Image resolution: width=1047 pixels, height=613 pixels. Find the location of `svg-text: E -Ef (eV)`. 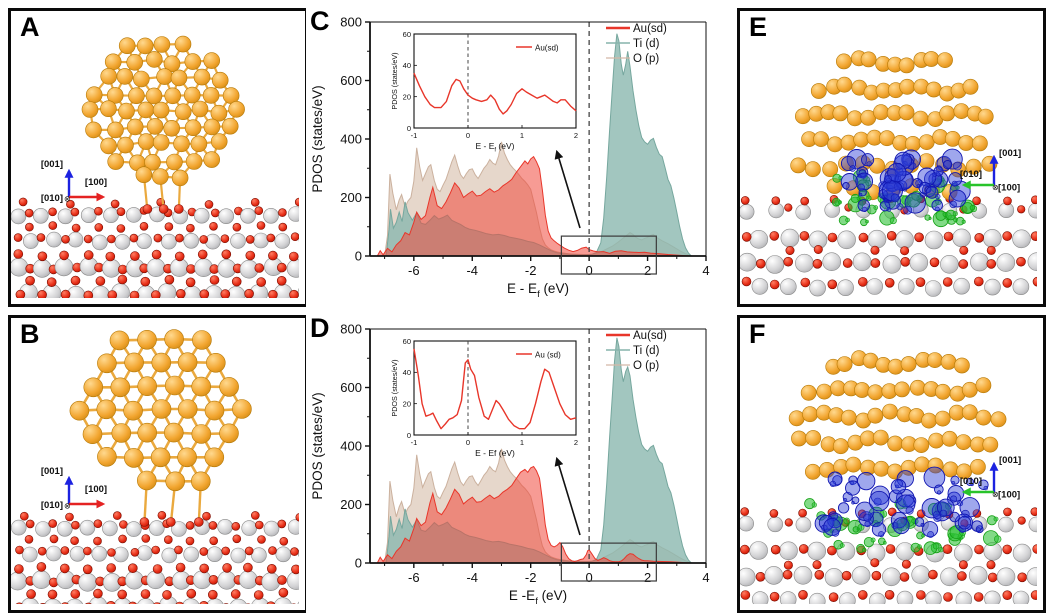

svg-text: E -Ef (eV) is located at coordinates (538, 597).